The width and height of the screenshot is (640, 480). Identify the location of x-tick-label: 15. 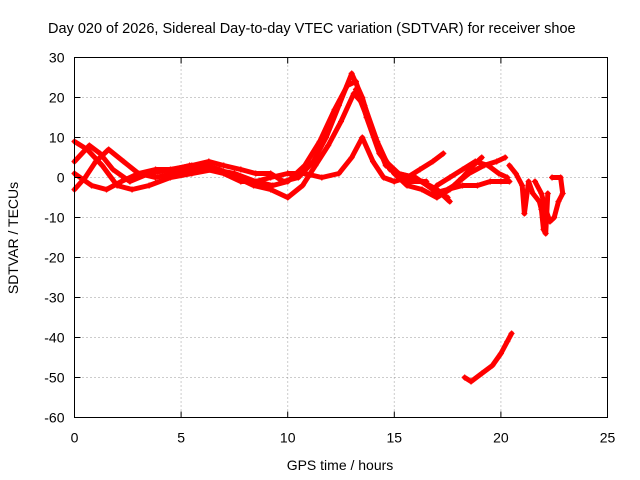
(395, 438).